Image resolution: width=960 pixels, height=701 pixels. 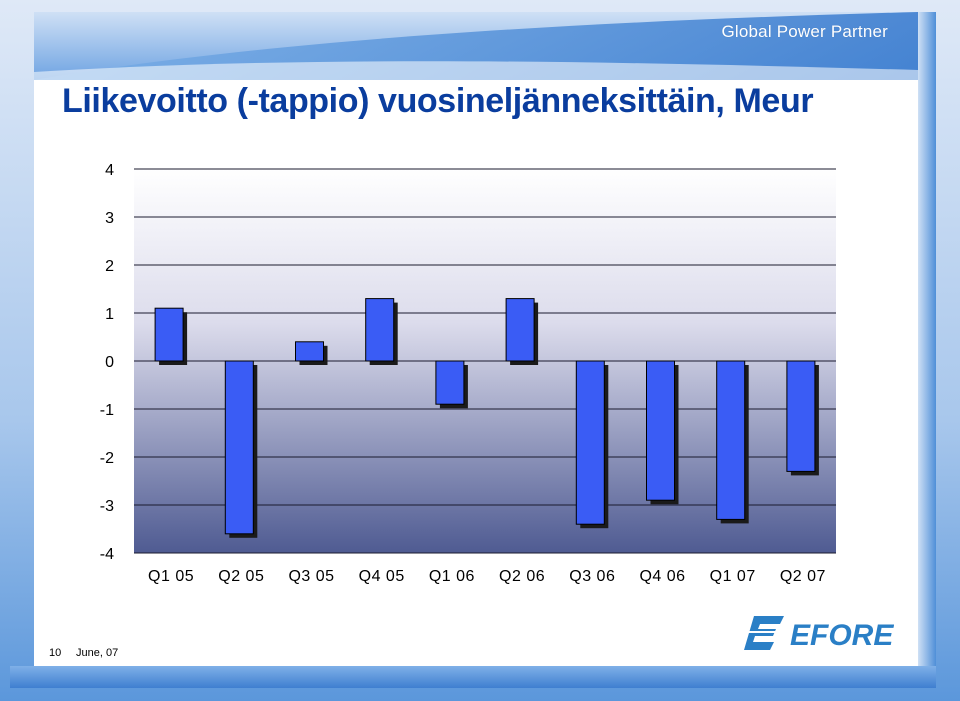 What do you see at coordinates (109, 266) in the screenshot?
I see `y-tick-label: 2` at bounding box center [109, 266].